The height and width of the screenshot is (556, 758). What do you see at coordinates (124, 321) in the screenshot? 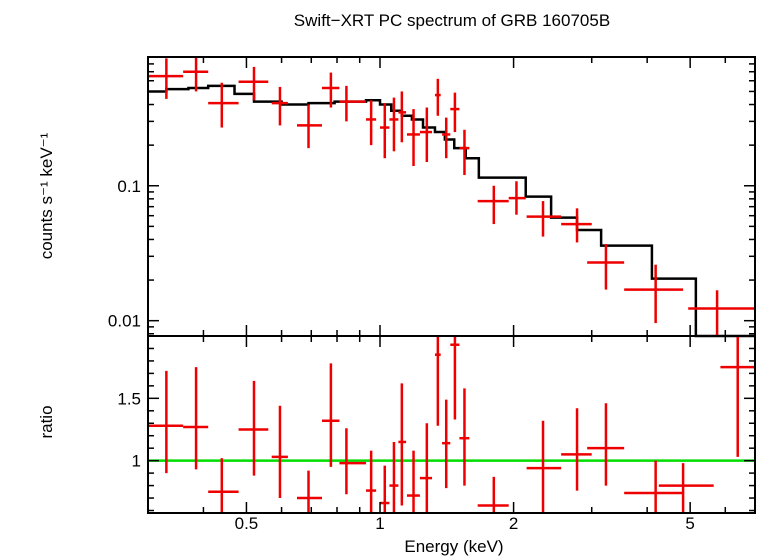
I see `y-tick-label: 0.01` at bounding box center [124, 321].